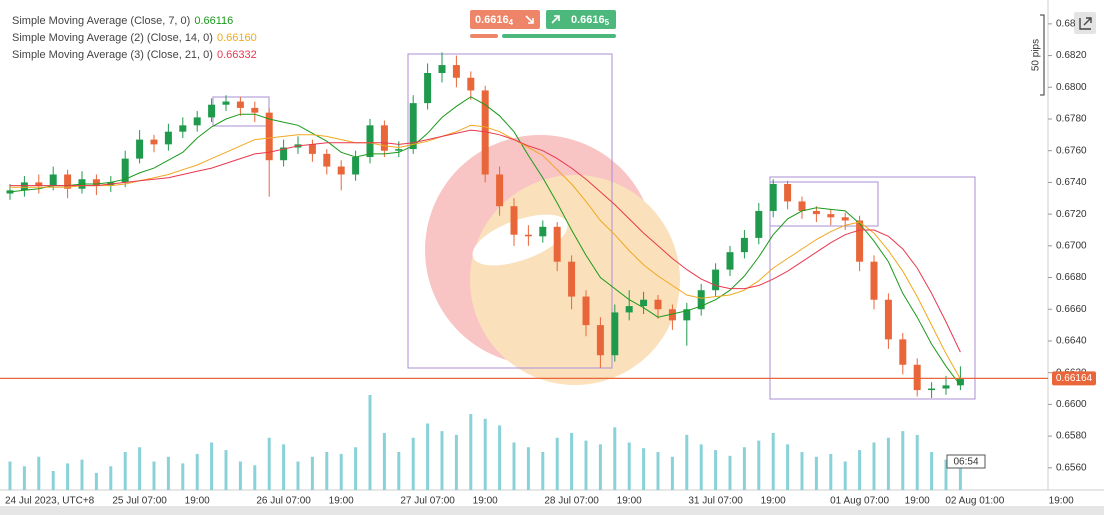  What do you see at coordinates (1071, 245) in the screenshot?
I see `y-tick-label: 0.6700` at bounding box center [1071, 245].